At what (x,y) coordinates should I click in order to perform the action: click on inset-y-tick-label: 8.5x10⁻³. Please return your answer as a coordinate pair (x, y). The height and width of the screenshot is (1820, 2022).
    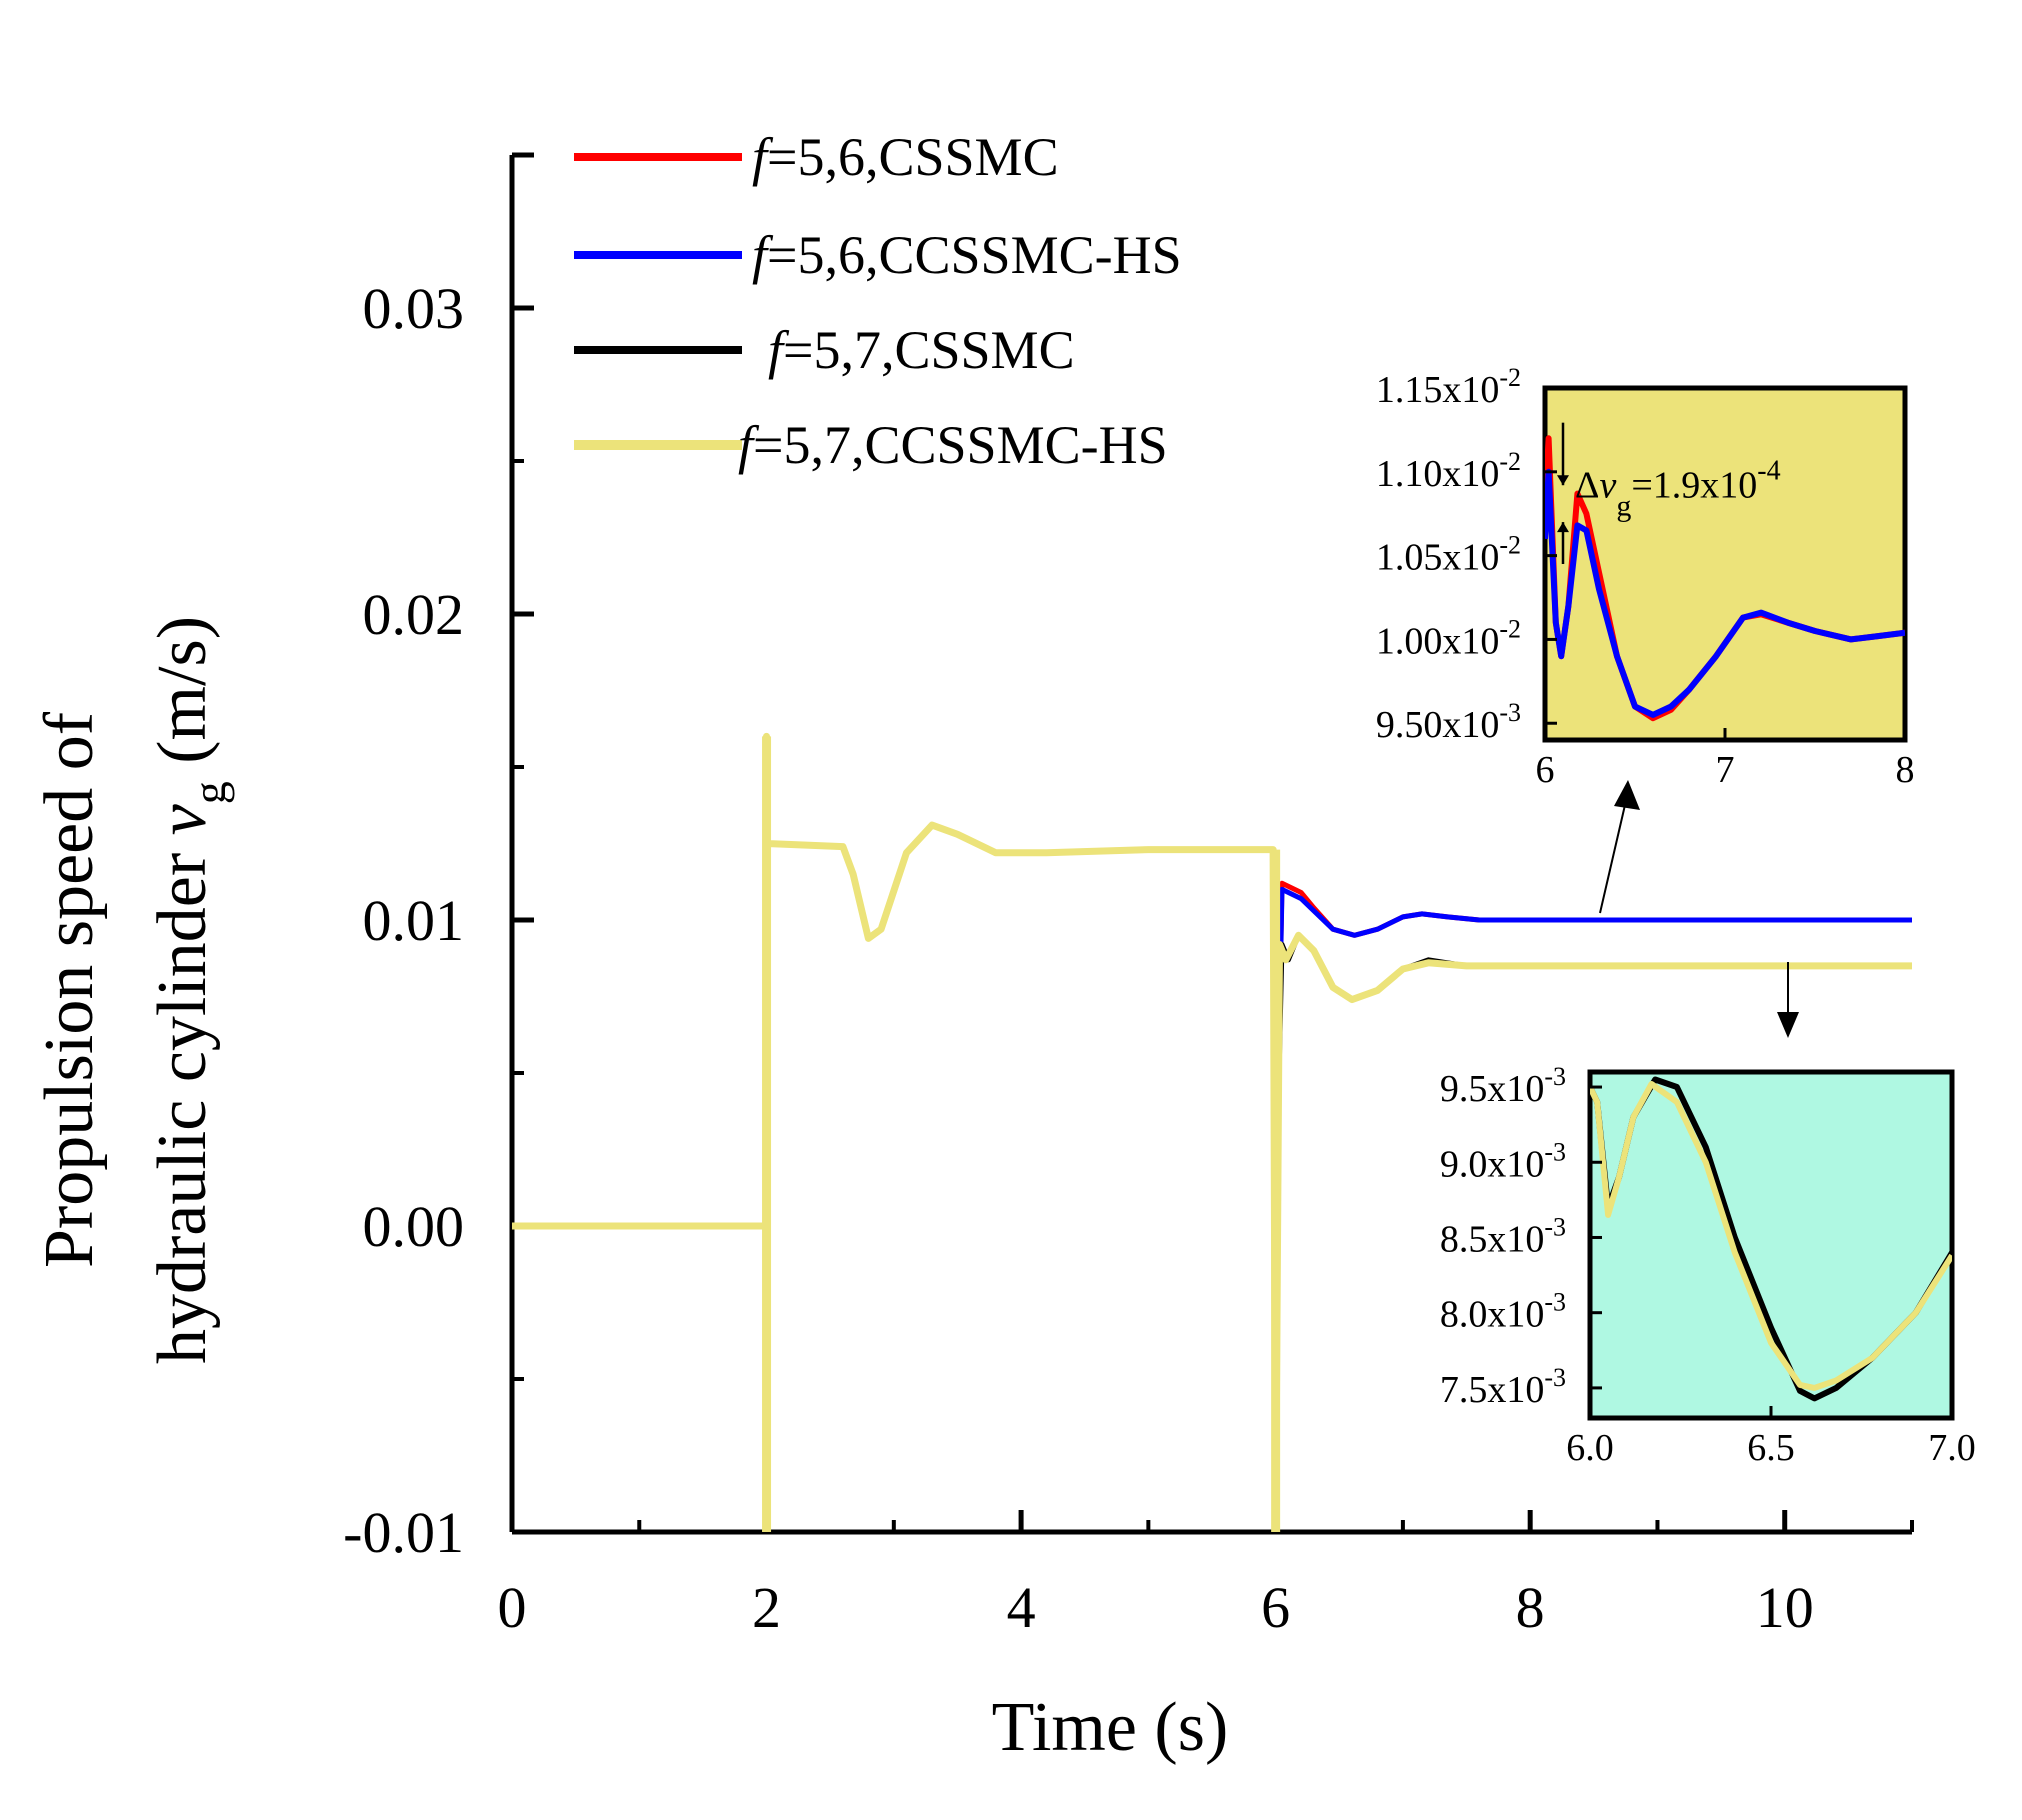
    Looking at the image, I should click on (1503, 1236).